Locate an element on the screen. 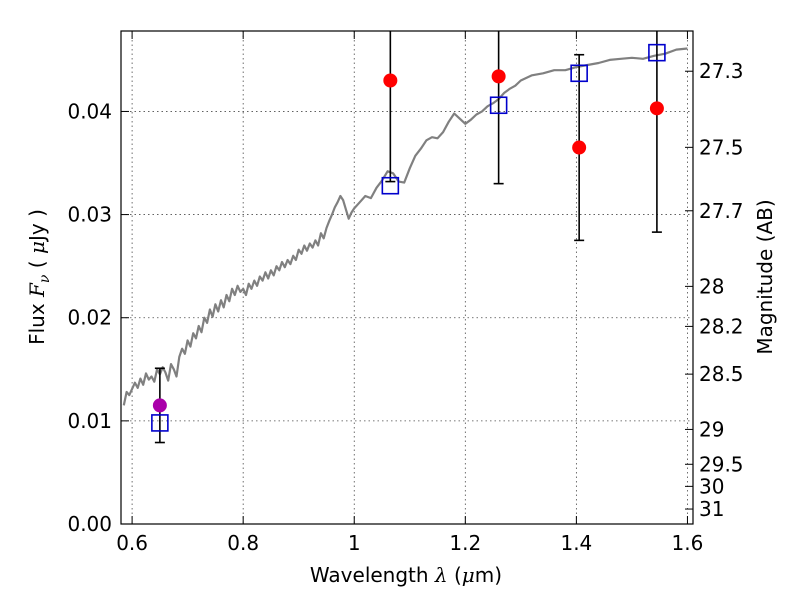 This screenshot has height=600, width=800. y-axis-label: Flux Fν ( μJy ) is located at coordinates (39, 277).